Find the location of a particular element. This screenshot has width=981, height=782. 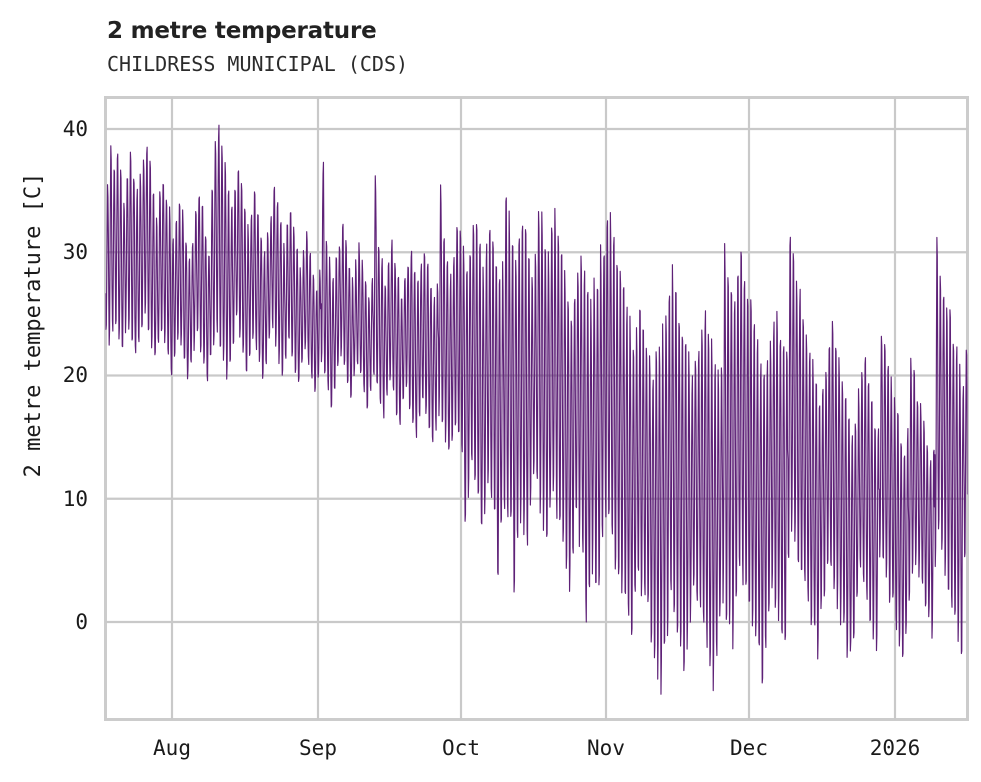

y-tick-label: 30 is located at coordinates (75, 252).